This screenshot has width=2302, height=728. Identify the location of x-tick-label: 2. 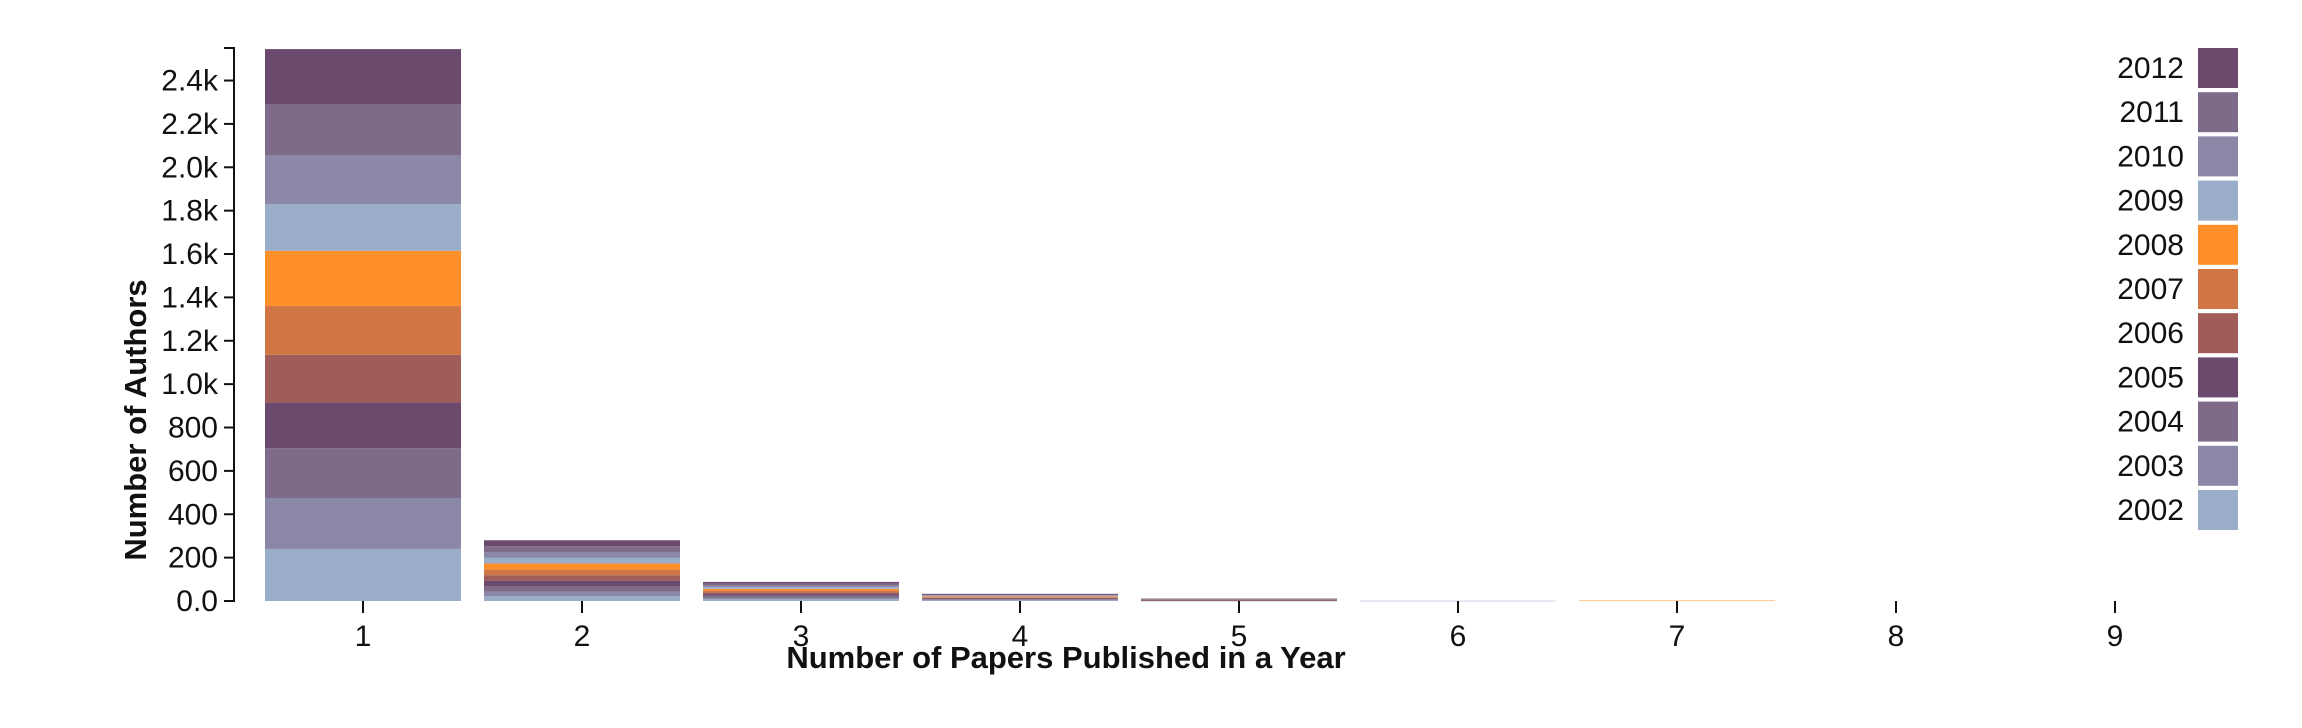
(582, 636).